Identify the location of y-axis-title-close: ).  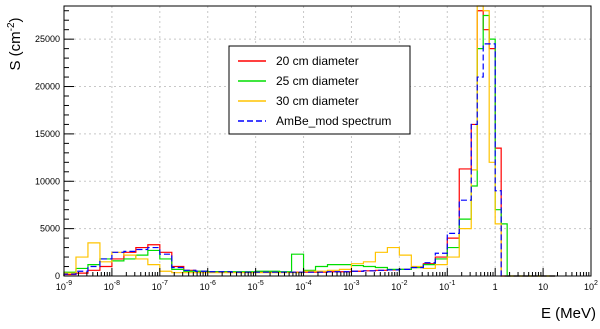
(15, 19).